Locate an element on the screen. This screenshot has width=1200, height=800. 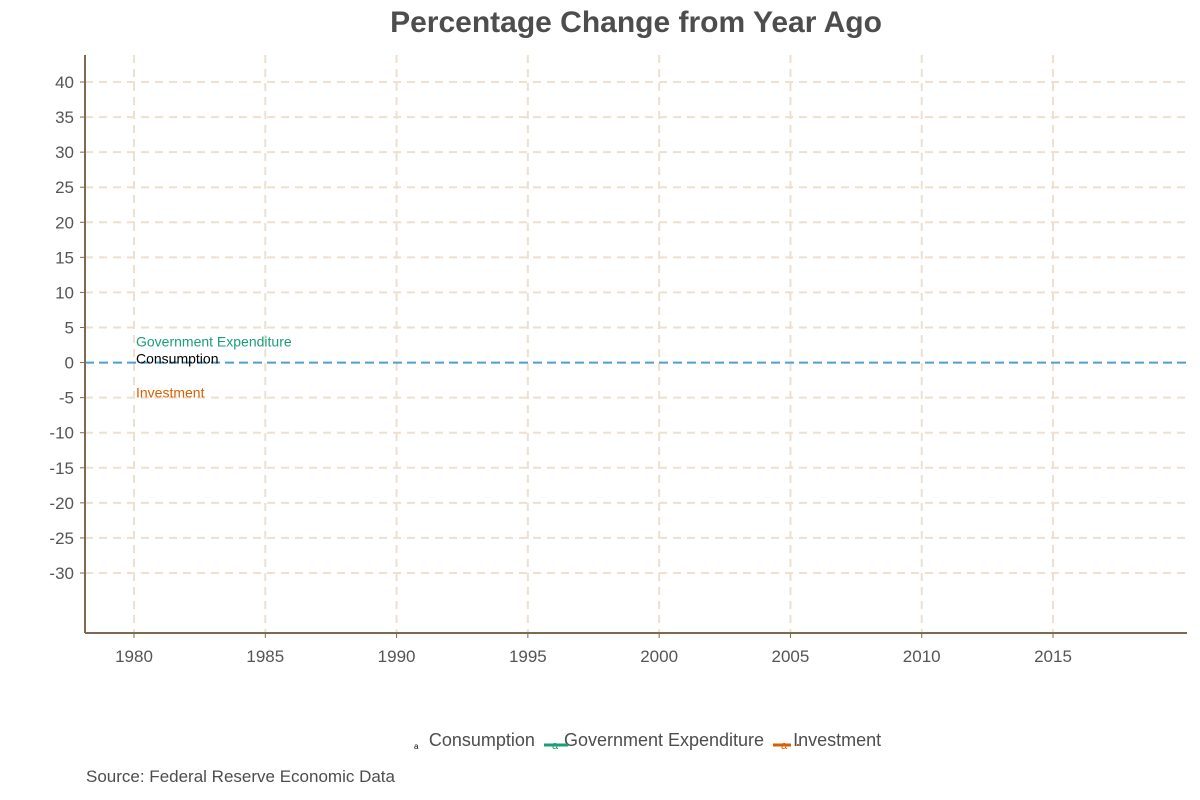
x-tick-label: 1990 is located at coordinates (397, 656).